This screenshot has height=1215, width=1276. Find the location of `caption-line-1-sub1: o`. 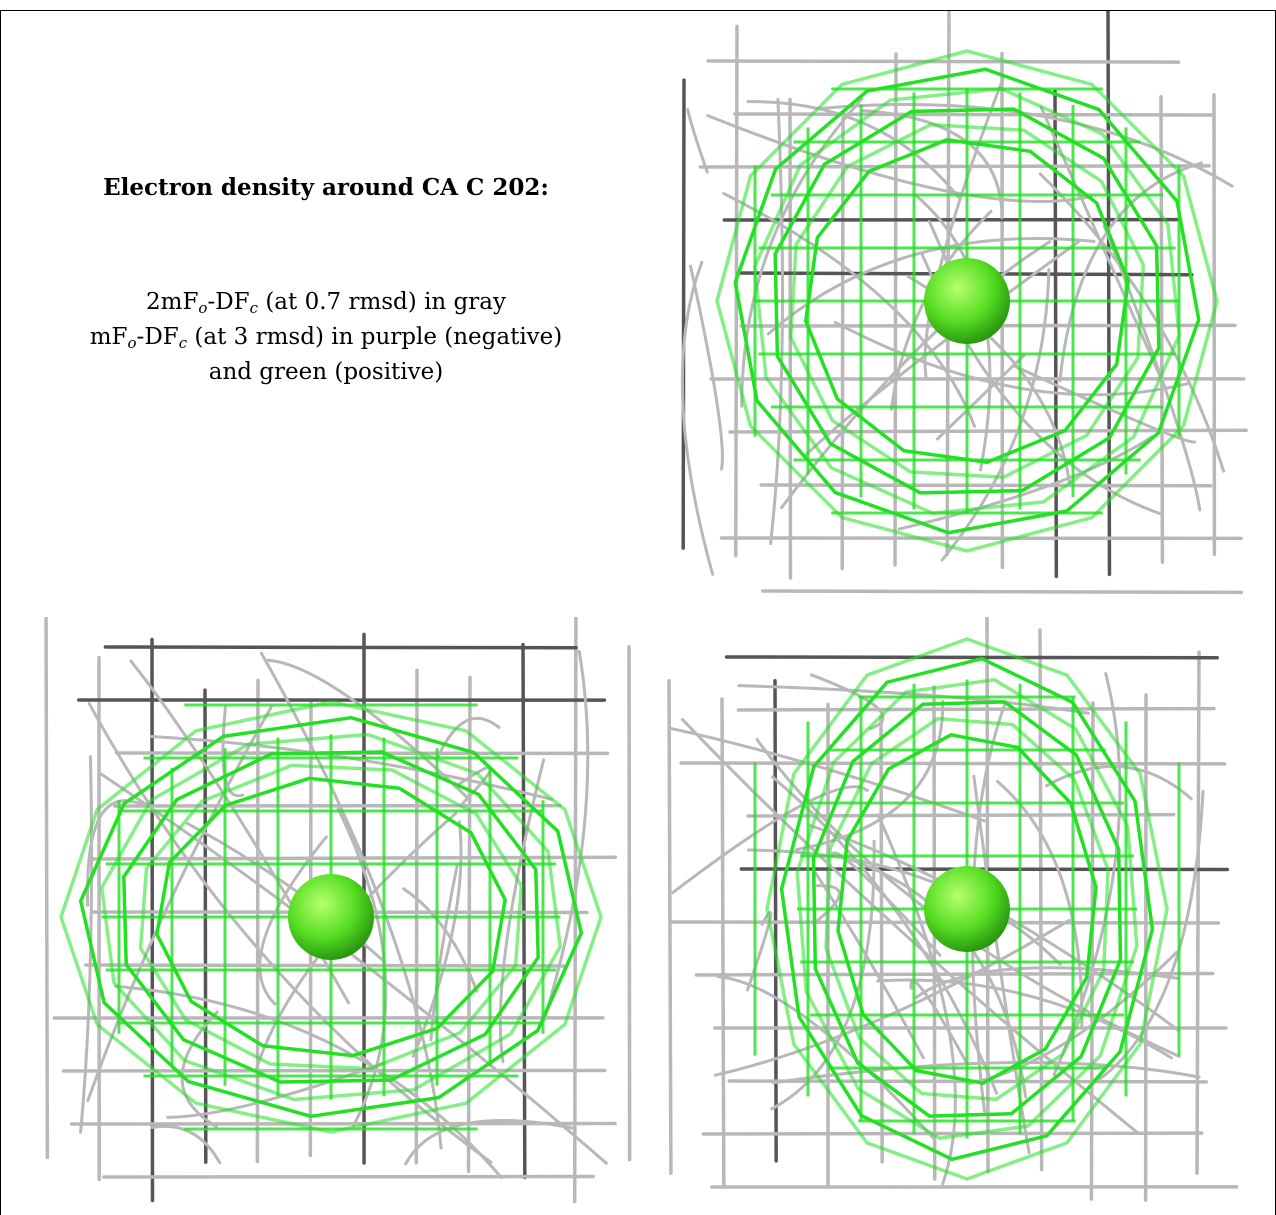

caption-line-1-sub1: o is located at coordinates (203, 308).